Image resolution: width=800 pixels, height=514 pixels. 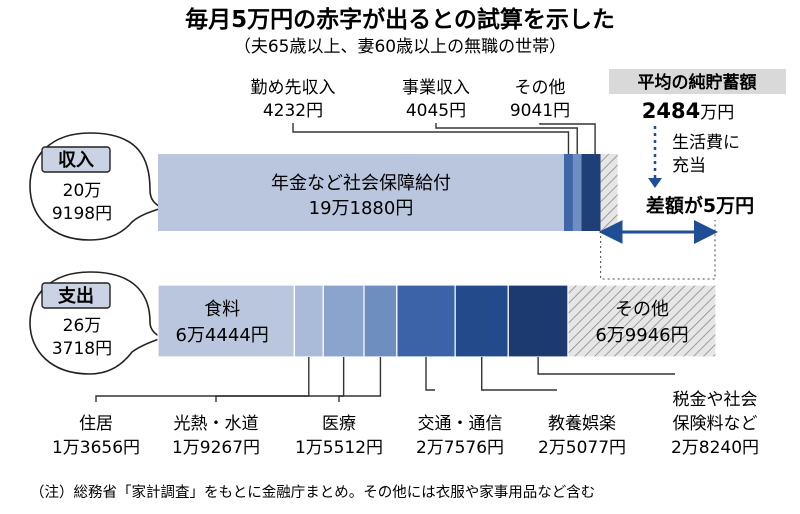 I want to click on income-bubble: 収入 20万 9198円, so click(x=96, y=186).